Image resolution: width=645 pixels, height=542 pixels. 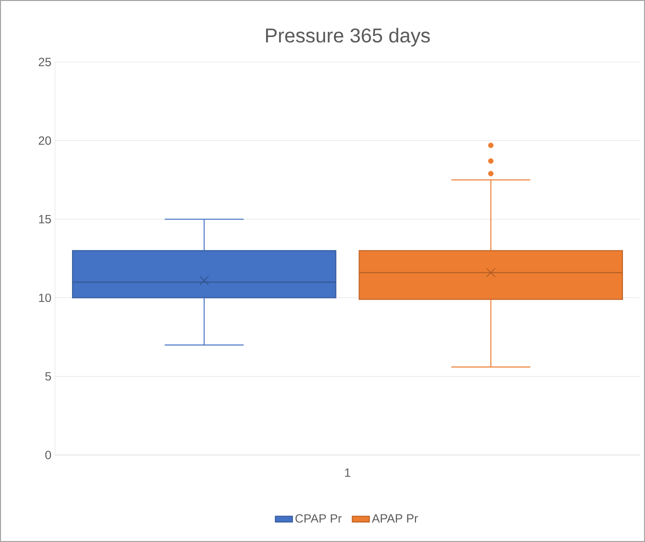 I want to click on chart-title: Pressure 365 days, so click(x=348, y=37).